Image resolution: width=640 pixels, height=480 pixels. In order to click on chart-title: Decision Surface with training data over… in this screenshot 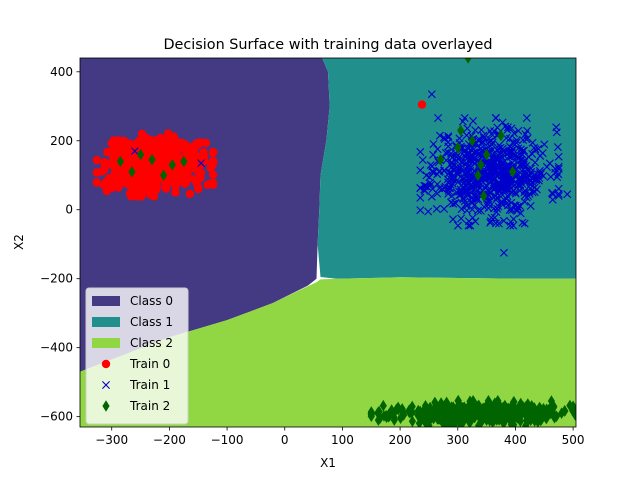, I will do `click(327, 45)`.